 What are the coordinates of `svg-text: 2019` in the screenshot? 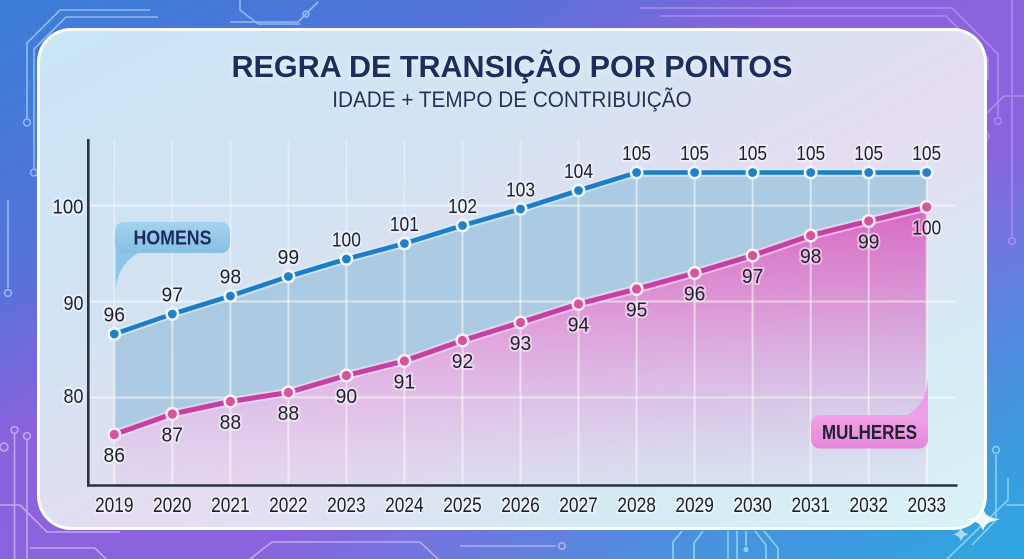 It's located at (114, 505).